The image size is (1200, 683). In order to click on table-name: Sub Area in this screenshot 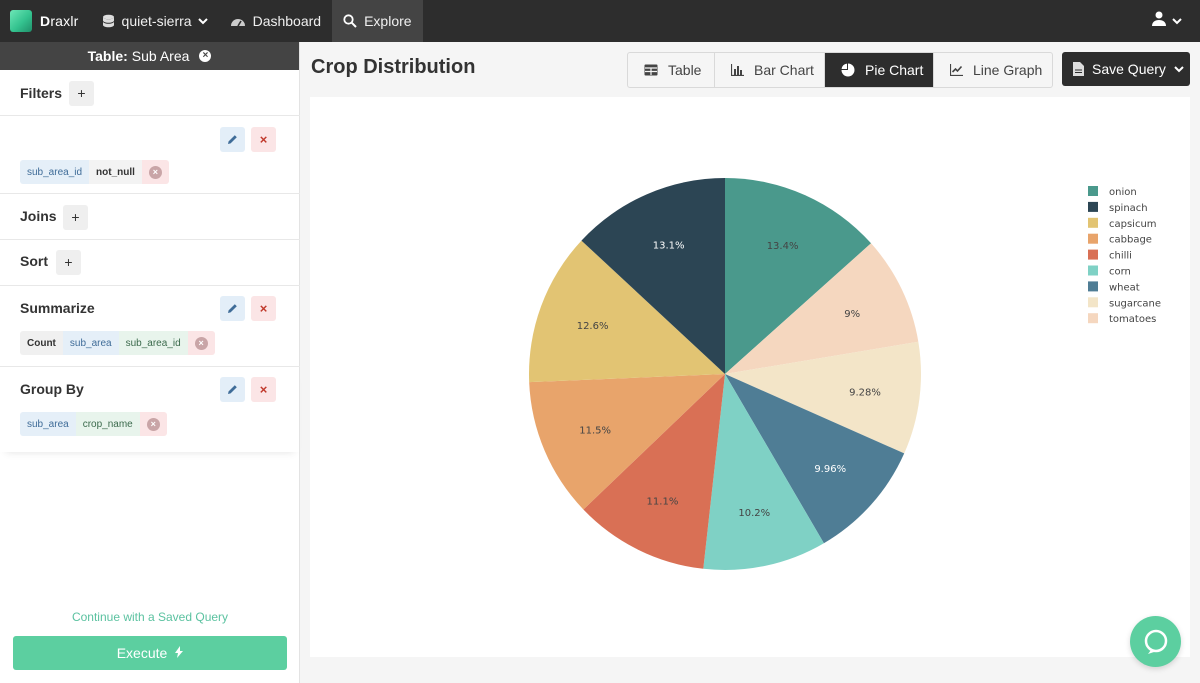, I will do `click(160, 56)`.